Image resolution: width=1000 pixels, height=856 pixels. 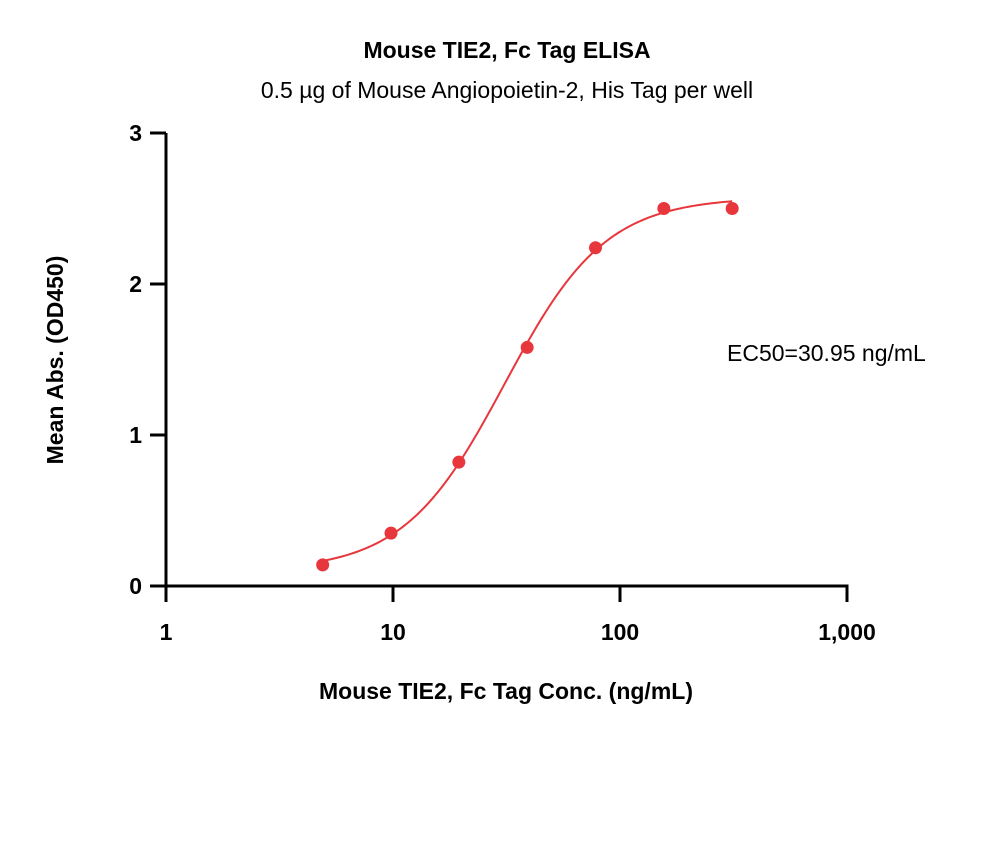 I want to click on chart-title: Mouse TIE2, Fc Tag ELISA, so click(x=506, y=50).